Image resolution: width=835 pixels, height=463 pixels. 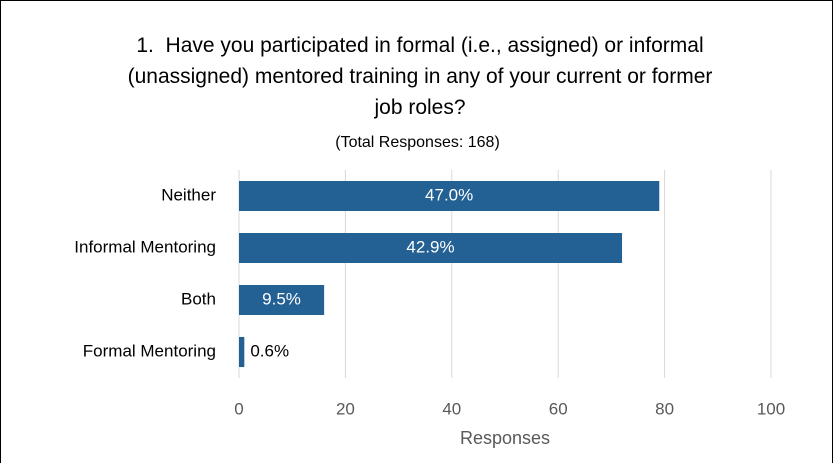 I want to click on category-label: Both, so click(x=198, y=298).